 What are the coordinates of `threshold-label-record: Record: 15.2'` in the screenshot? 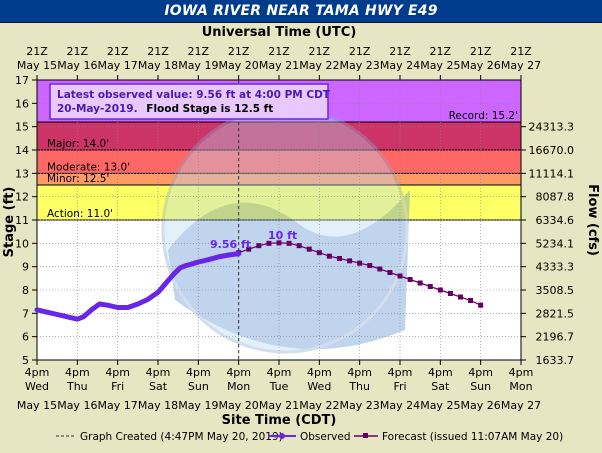 It's located at (483, 116).